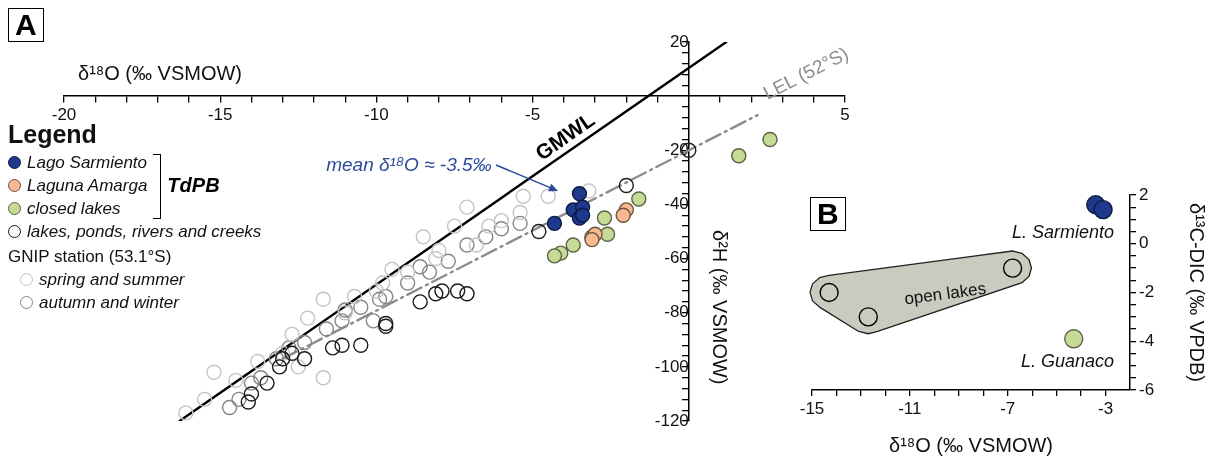 This screenshot has height=460, width=1210. I want to click on annotation: B, so click(828, 214).